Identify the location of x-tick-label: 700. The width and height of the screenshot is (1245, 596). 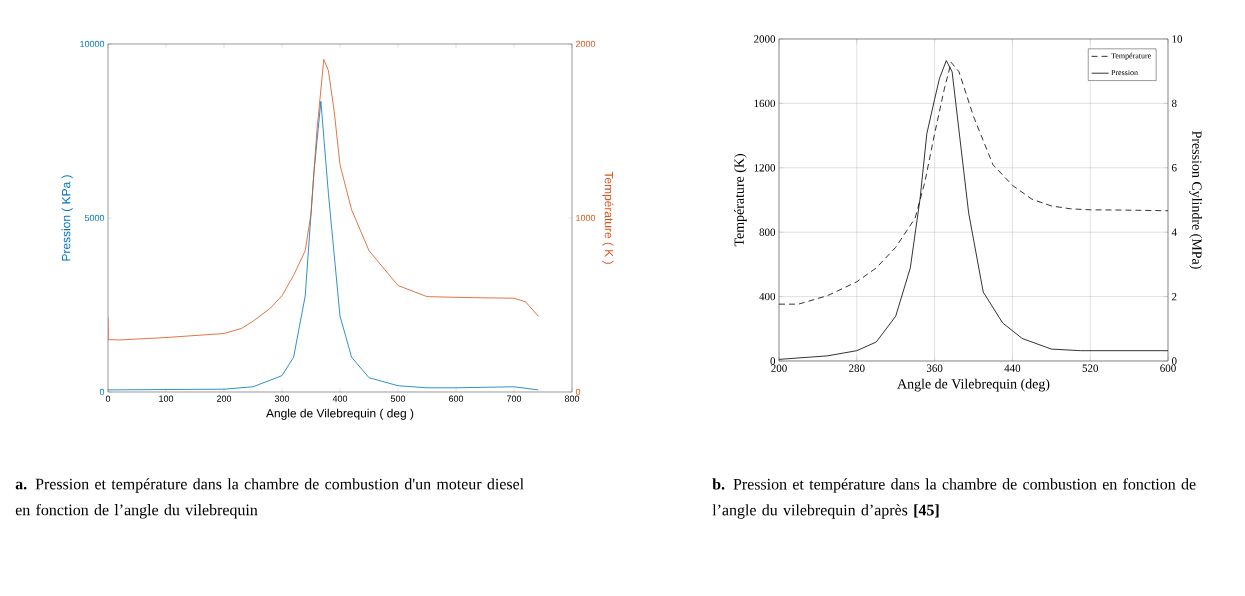
(514, 398).